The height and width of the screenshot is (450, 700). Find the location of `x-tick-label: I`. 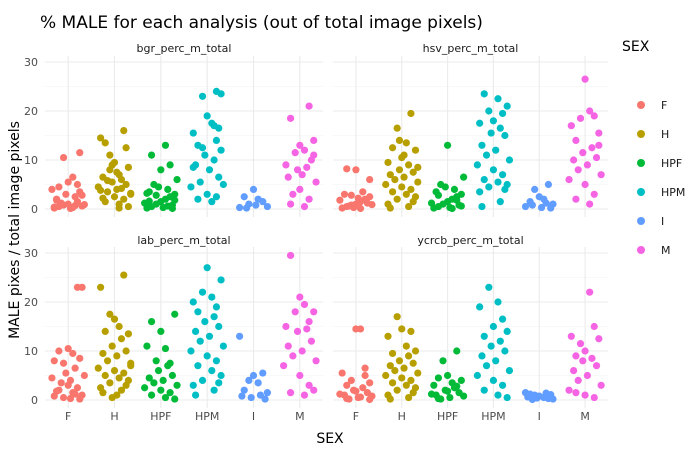

x-tick-label: I is located at coordinates (253, 416).